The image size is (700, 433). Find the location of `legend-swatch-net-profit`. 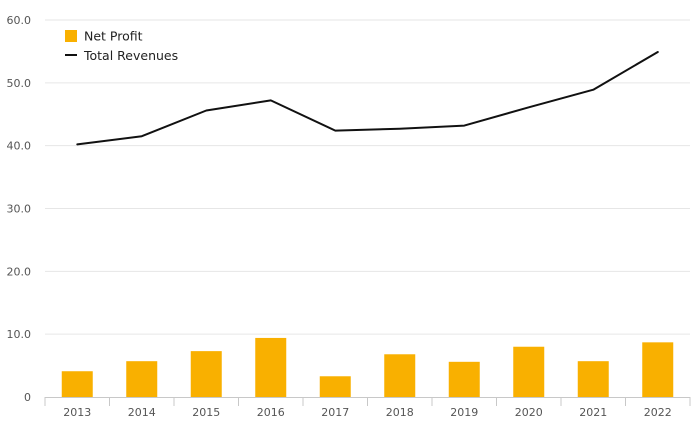

legend-swatch-net-profit is located at coordinates (71, 36).